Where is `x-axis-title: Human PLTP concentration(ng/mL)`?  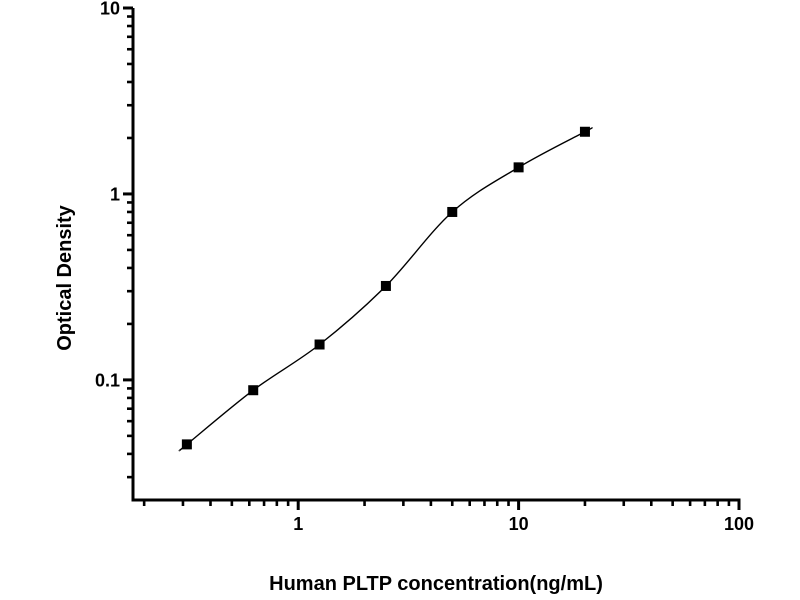
x-axis-title: Human PLTP concentration(ng/mL) is located at coordinates (436, 584).